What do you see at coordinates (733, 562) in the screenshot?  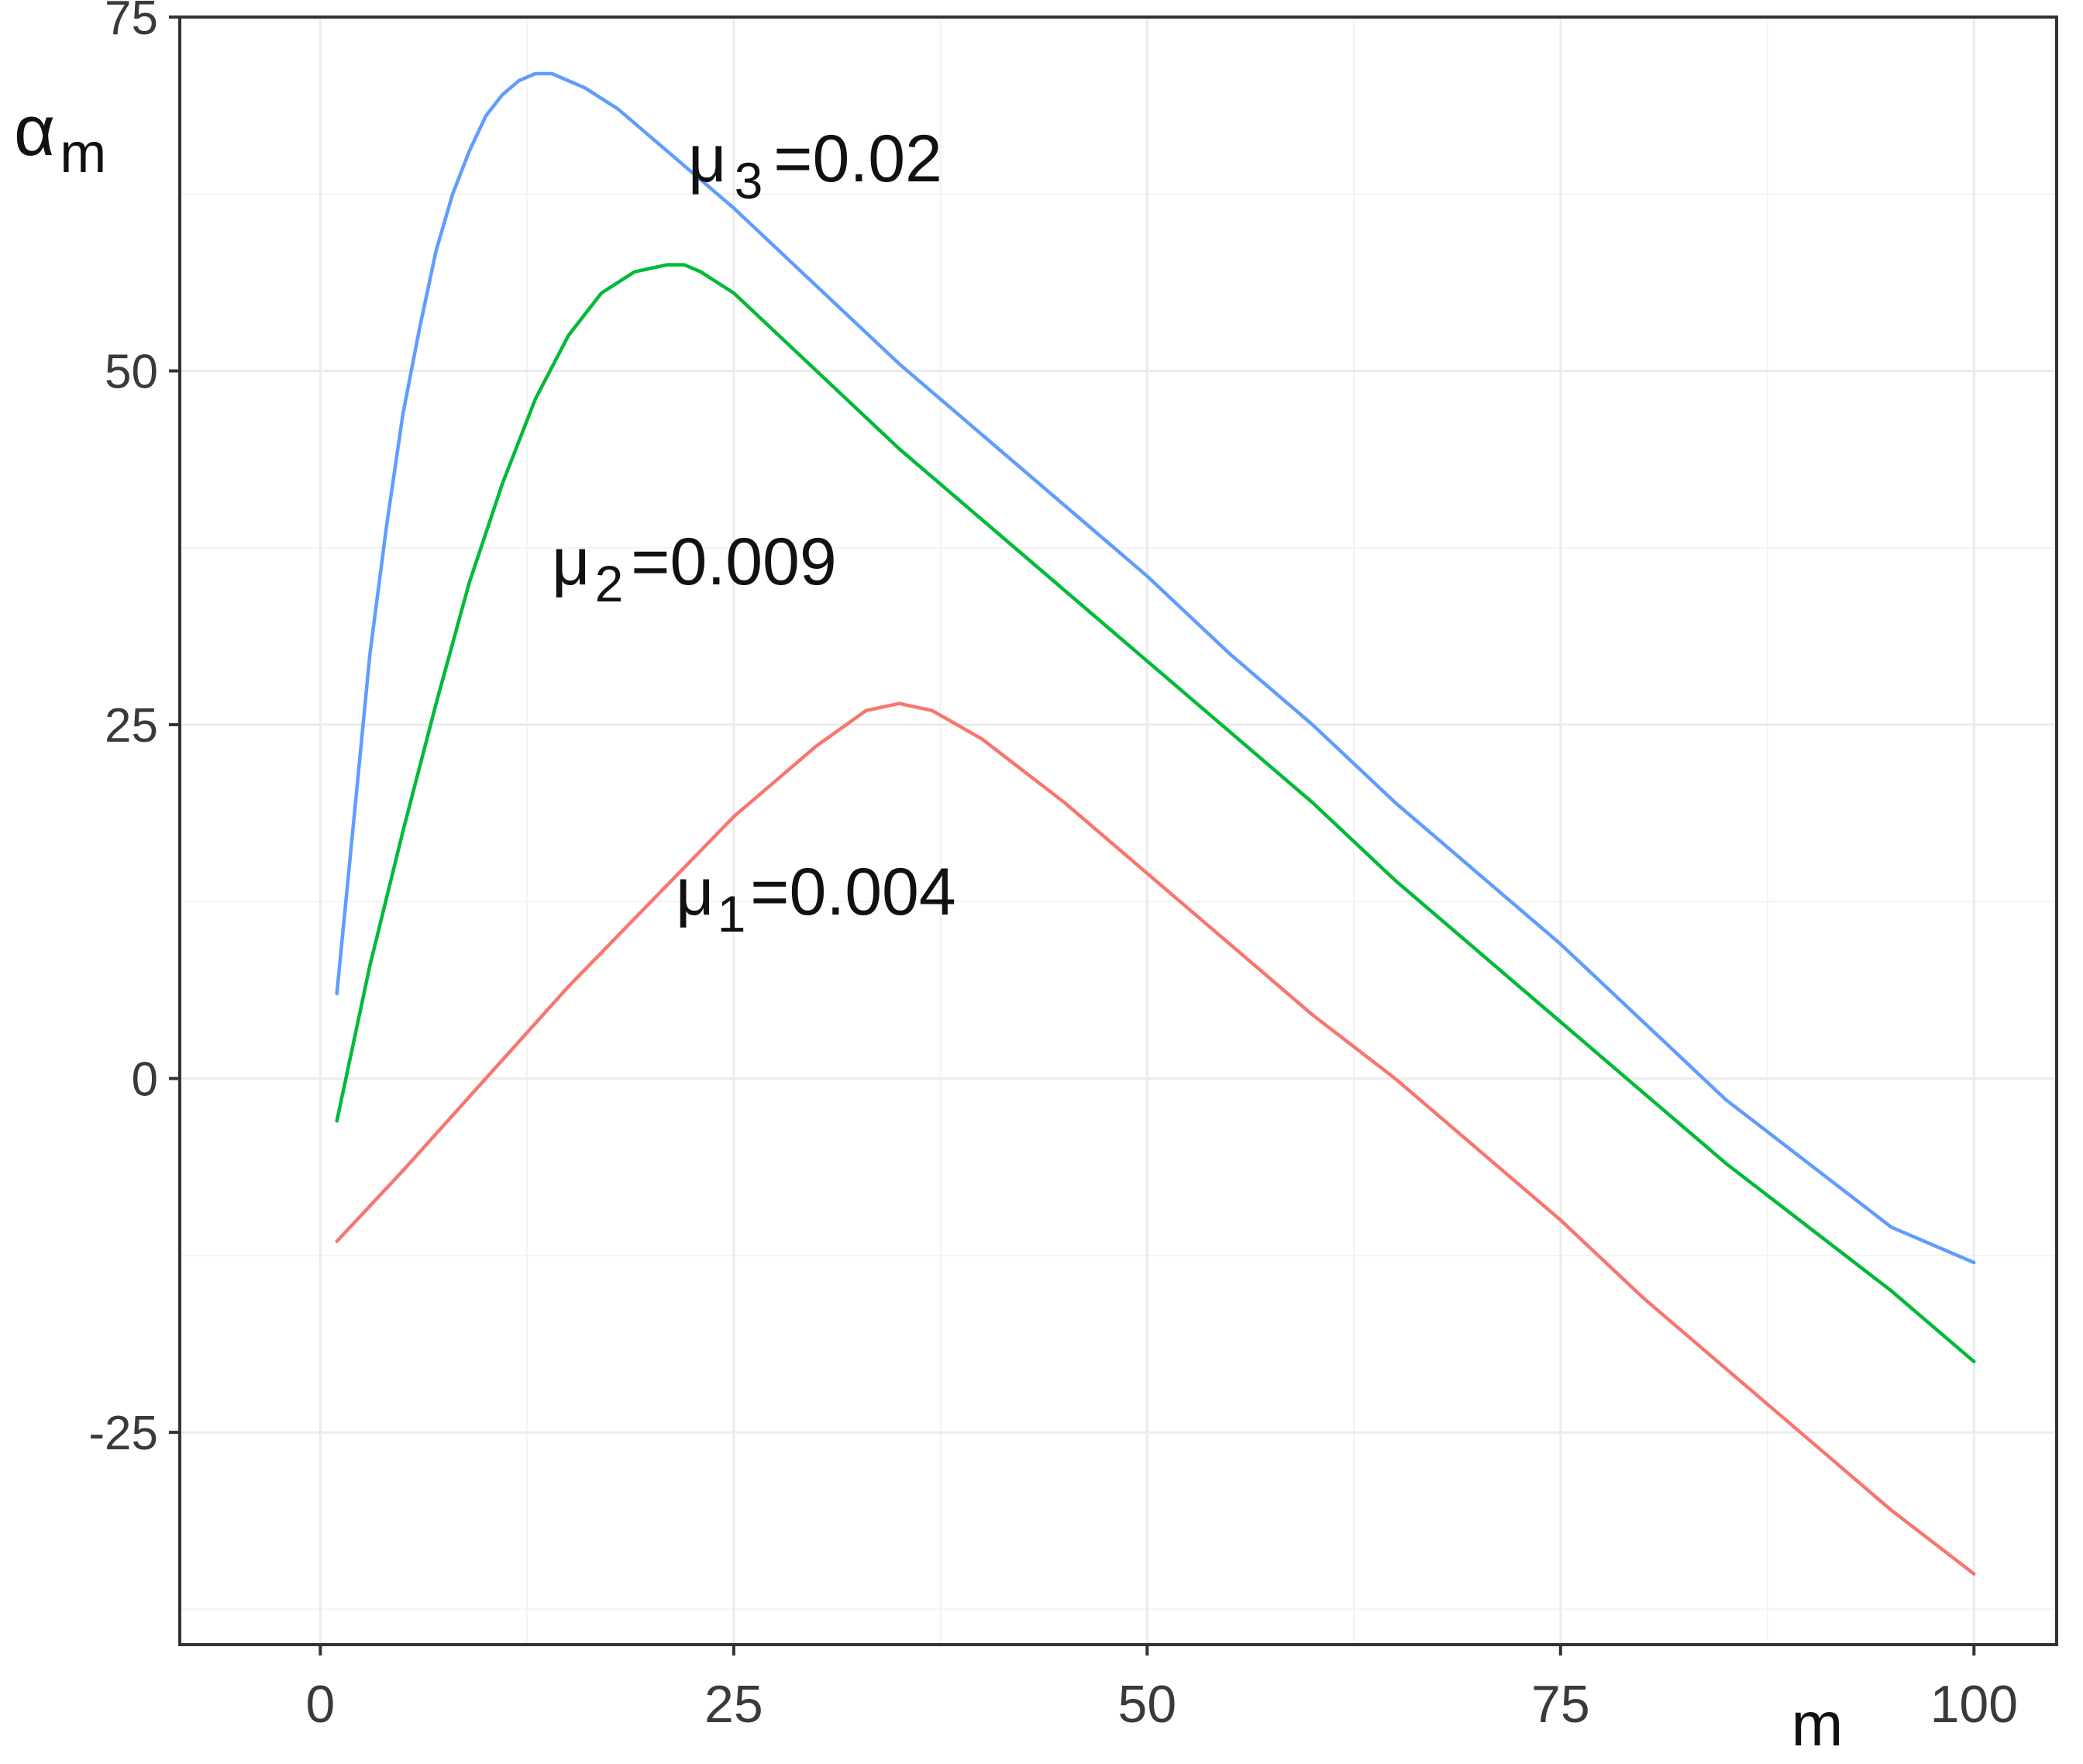 I see `series-label-value: =0.009` at bounding box center [733, 562].